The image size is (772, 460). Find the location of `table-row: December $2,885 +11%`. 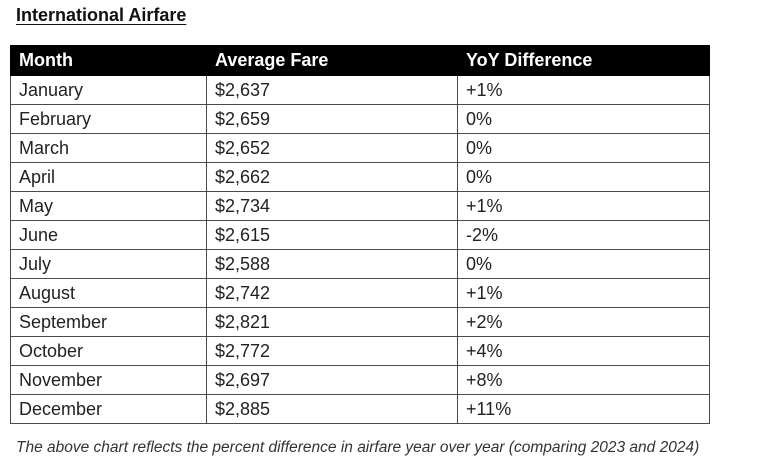

table-row: December $2,885 +11% is located at coordinates (360, 409).